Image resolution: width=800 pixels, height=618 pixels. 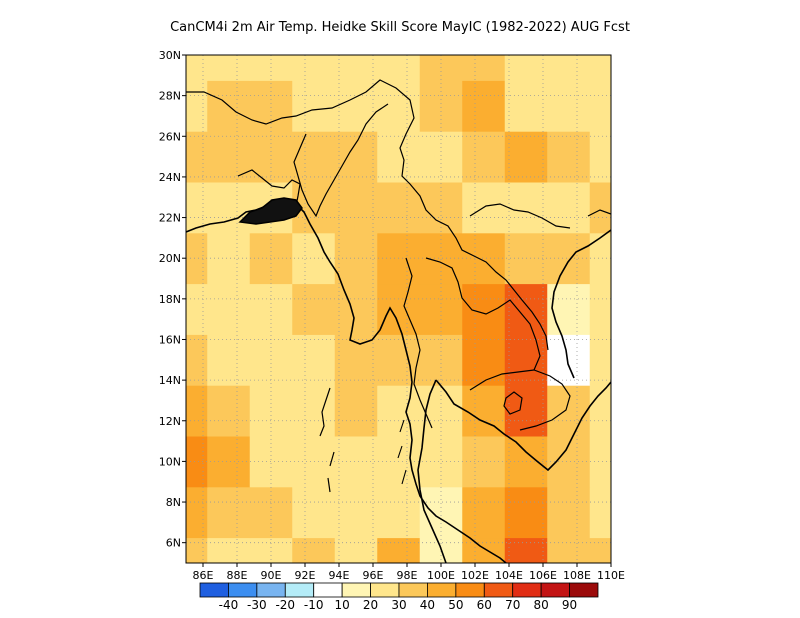 What do you see at coordinates (170, 55) in the screenshot?
I see `y-tick-label: 30N` at bounding box center [170, 55].